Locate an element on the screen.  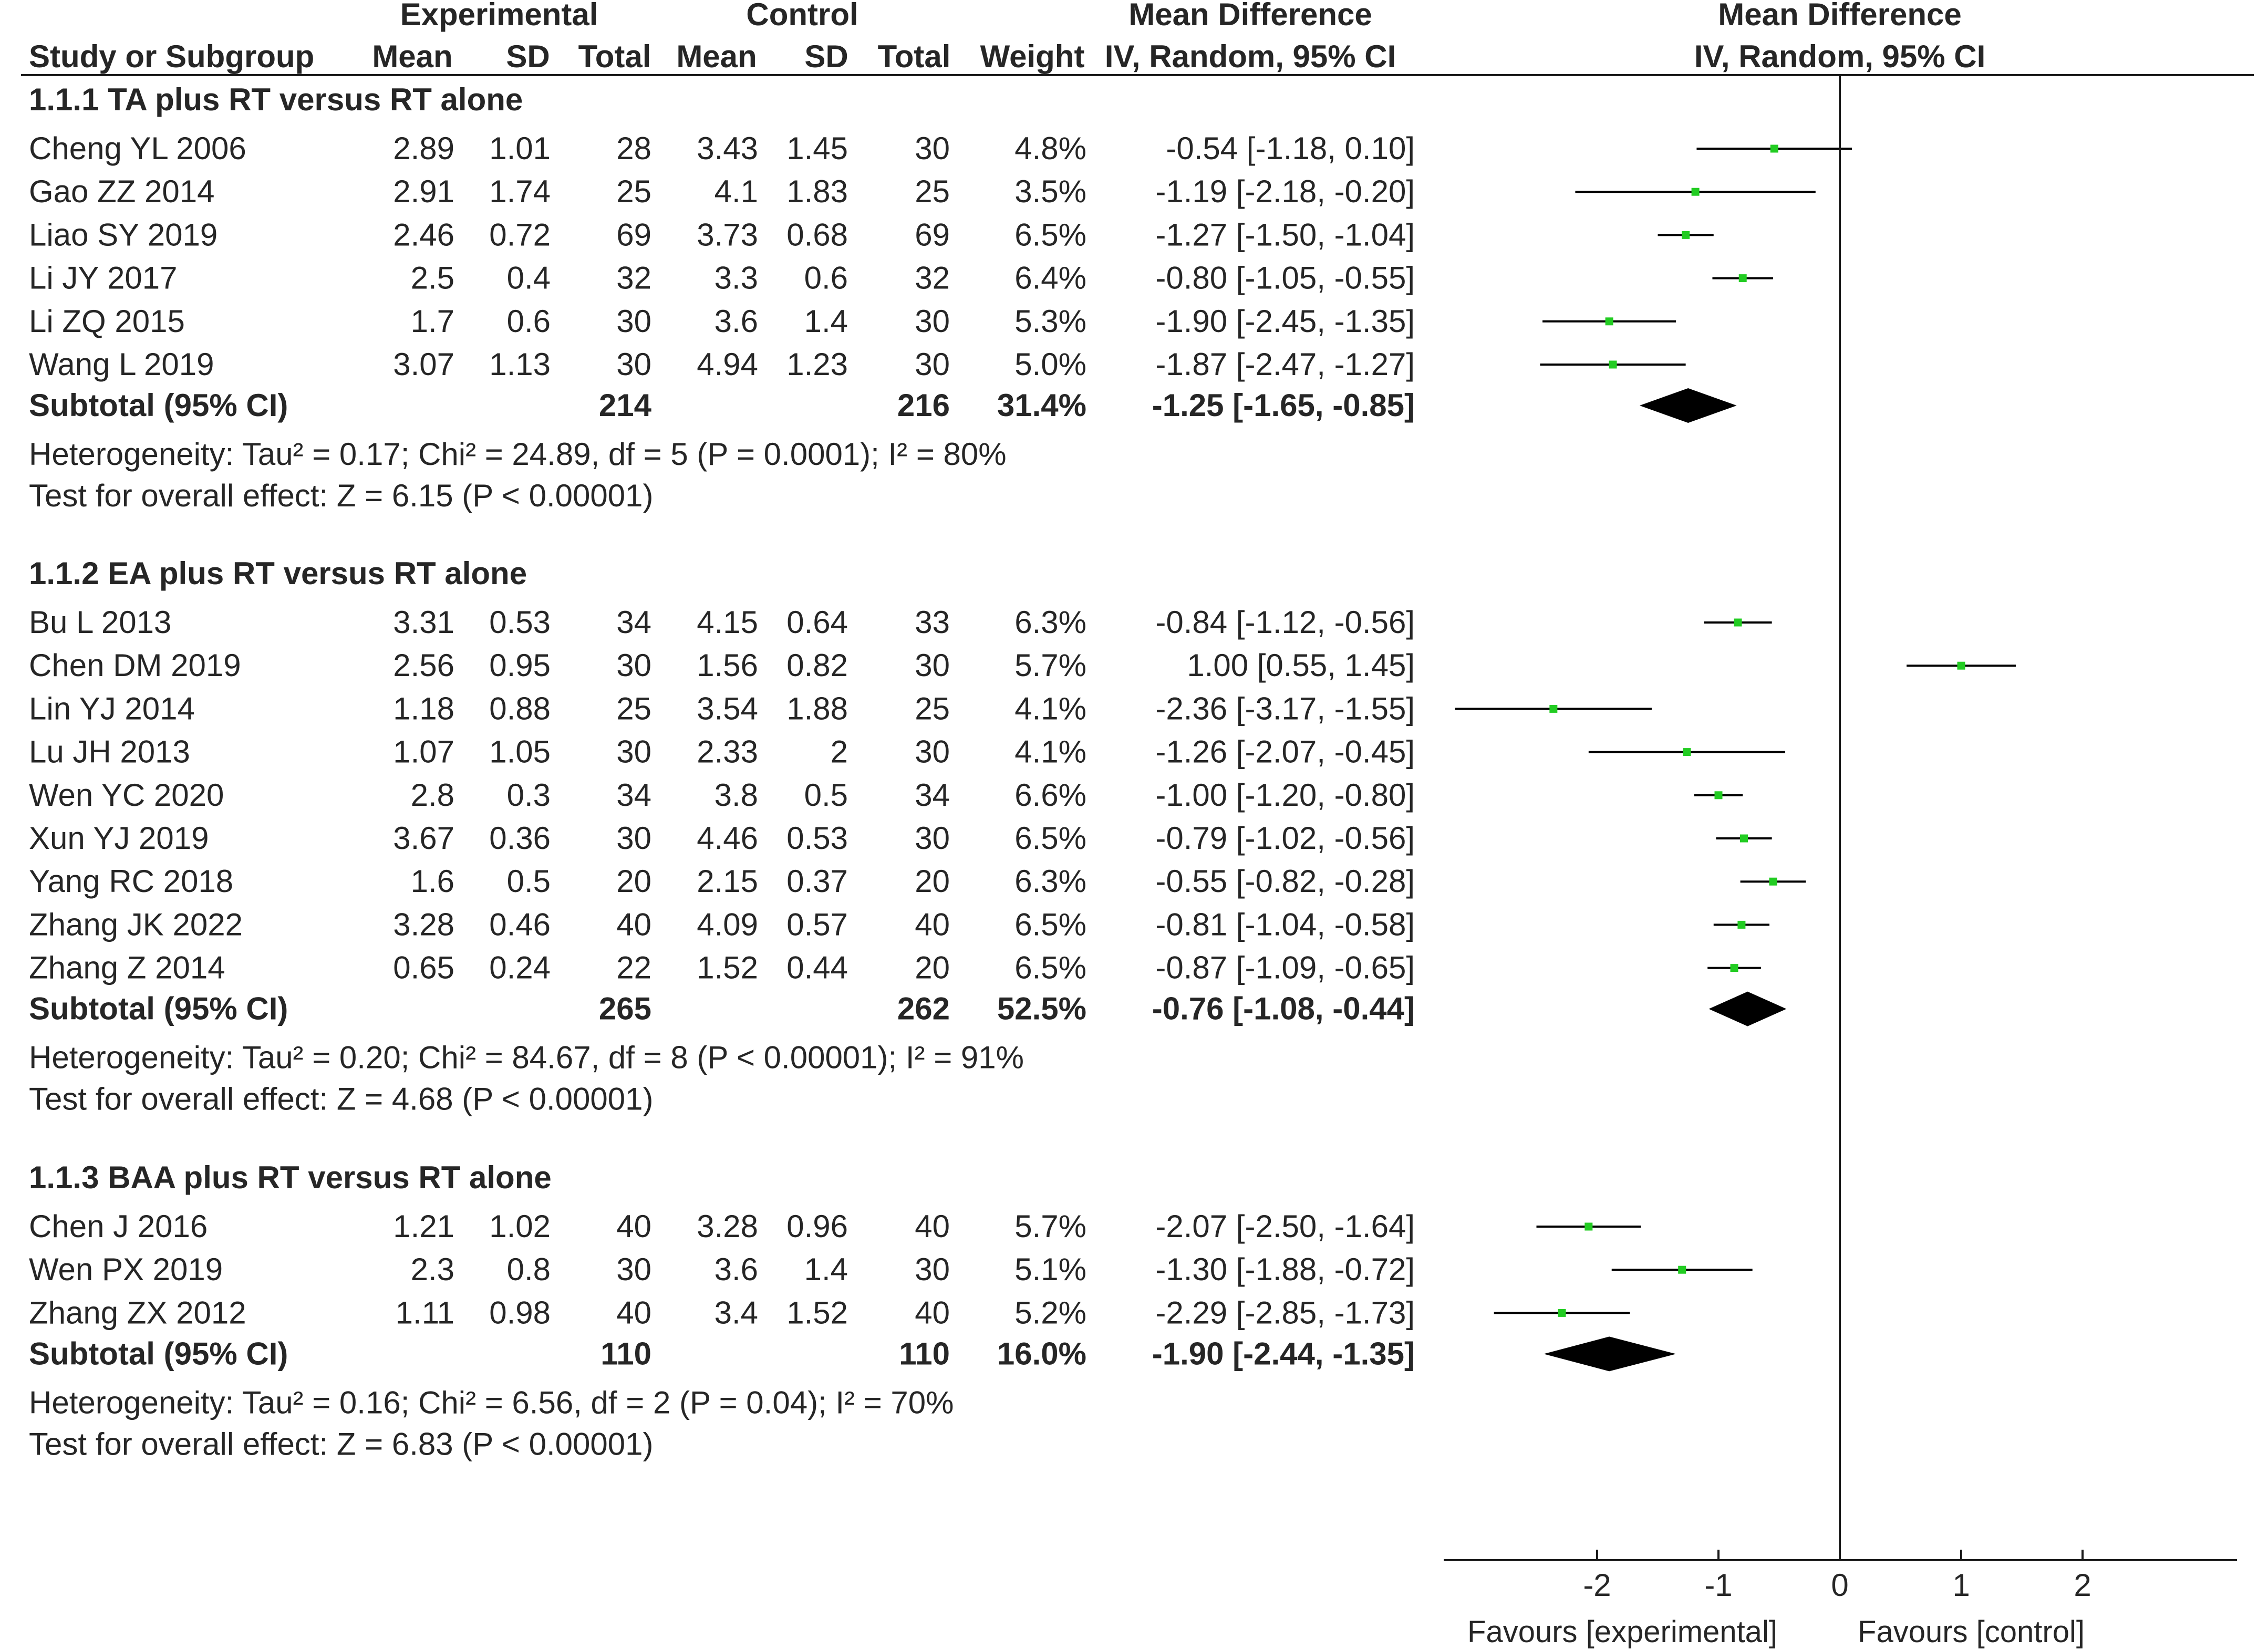
study-ci: -0.80 [-1.05, -0.55] is located at coordinates (1285, 278).